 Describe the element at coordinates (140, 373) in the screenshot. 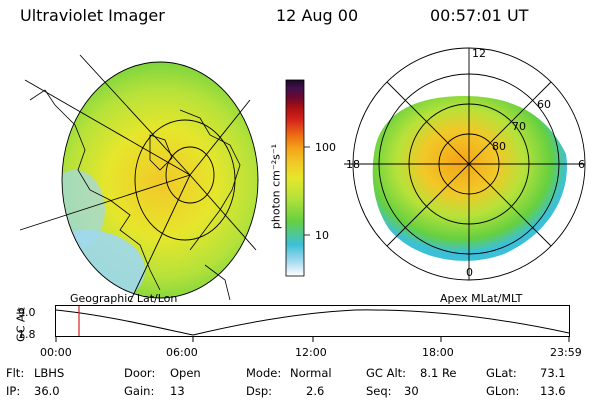

I see `door-label: Door:` at that location.